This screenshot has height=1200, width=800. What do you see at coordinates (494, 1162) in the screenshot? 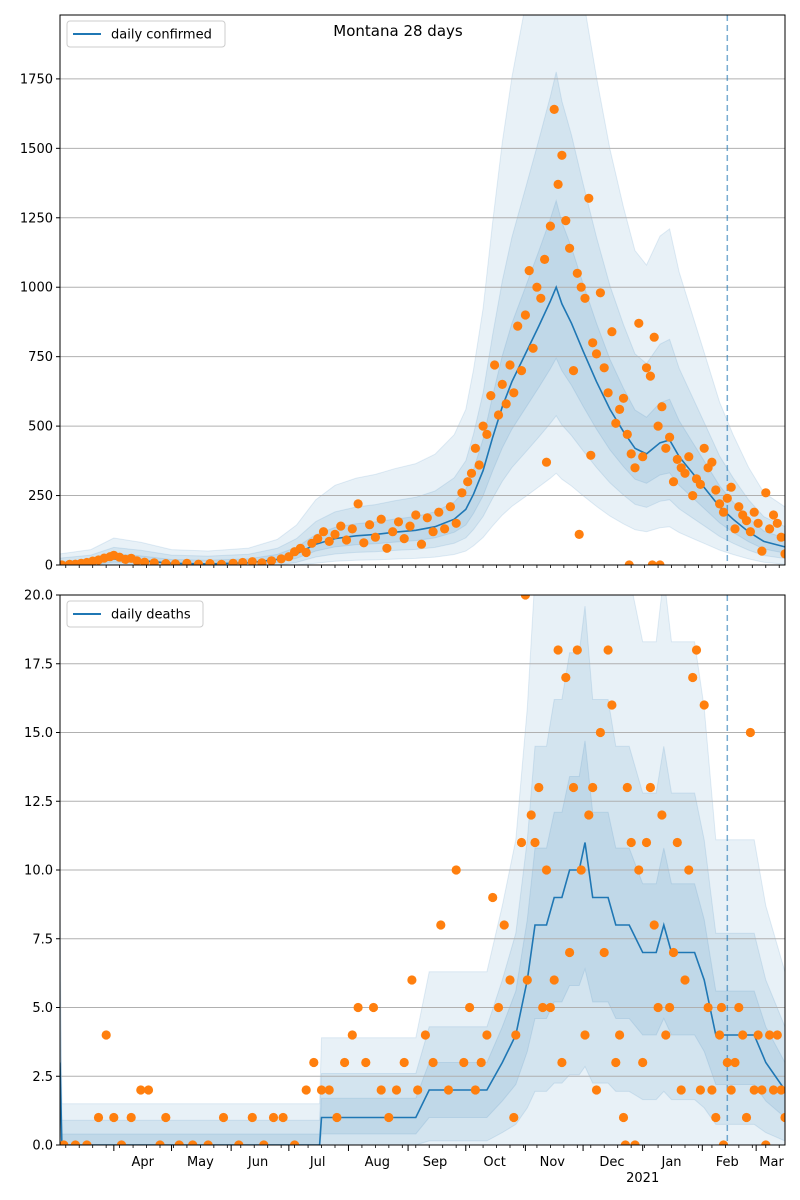
I see `x-tick-label: Oct` at bounding box center [494, 1162].